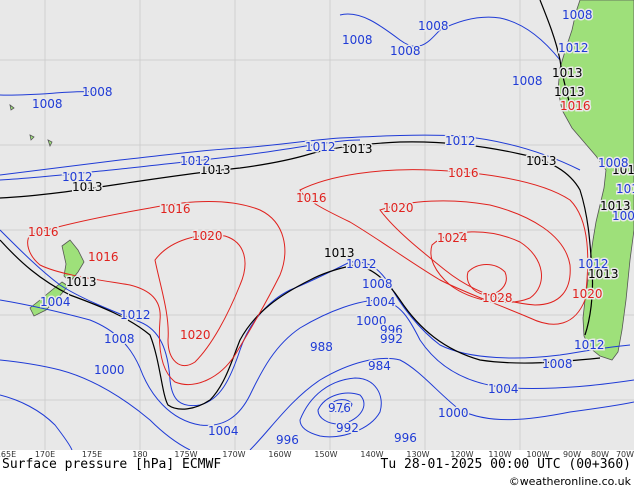 This screenshot has width=634, height=490. I want to click on longitude-tick: 175E, so click(92, 454).